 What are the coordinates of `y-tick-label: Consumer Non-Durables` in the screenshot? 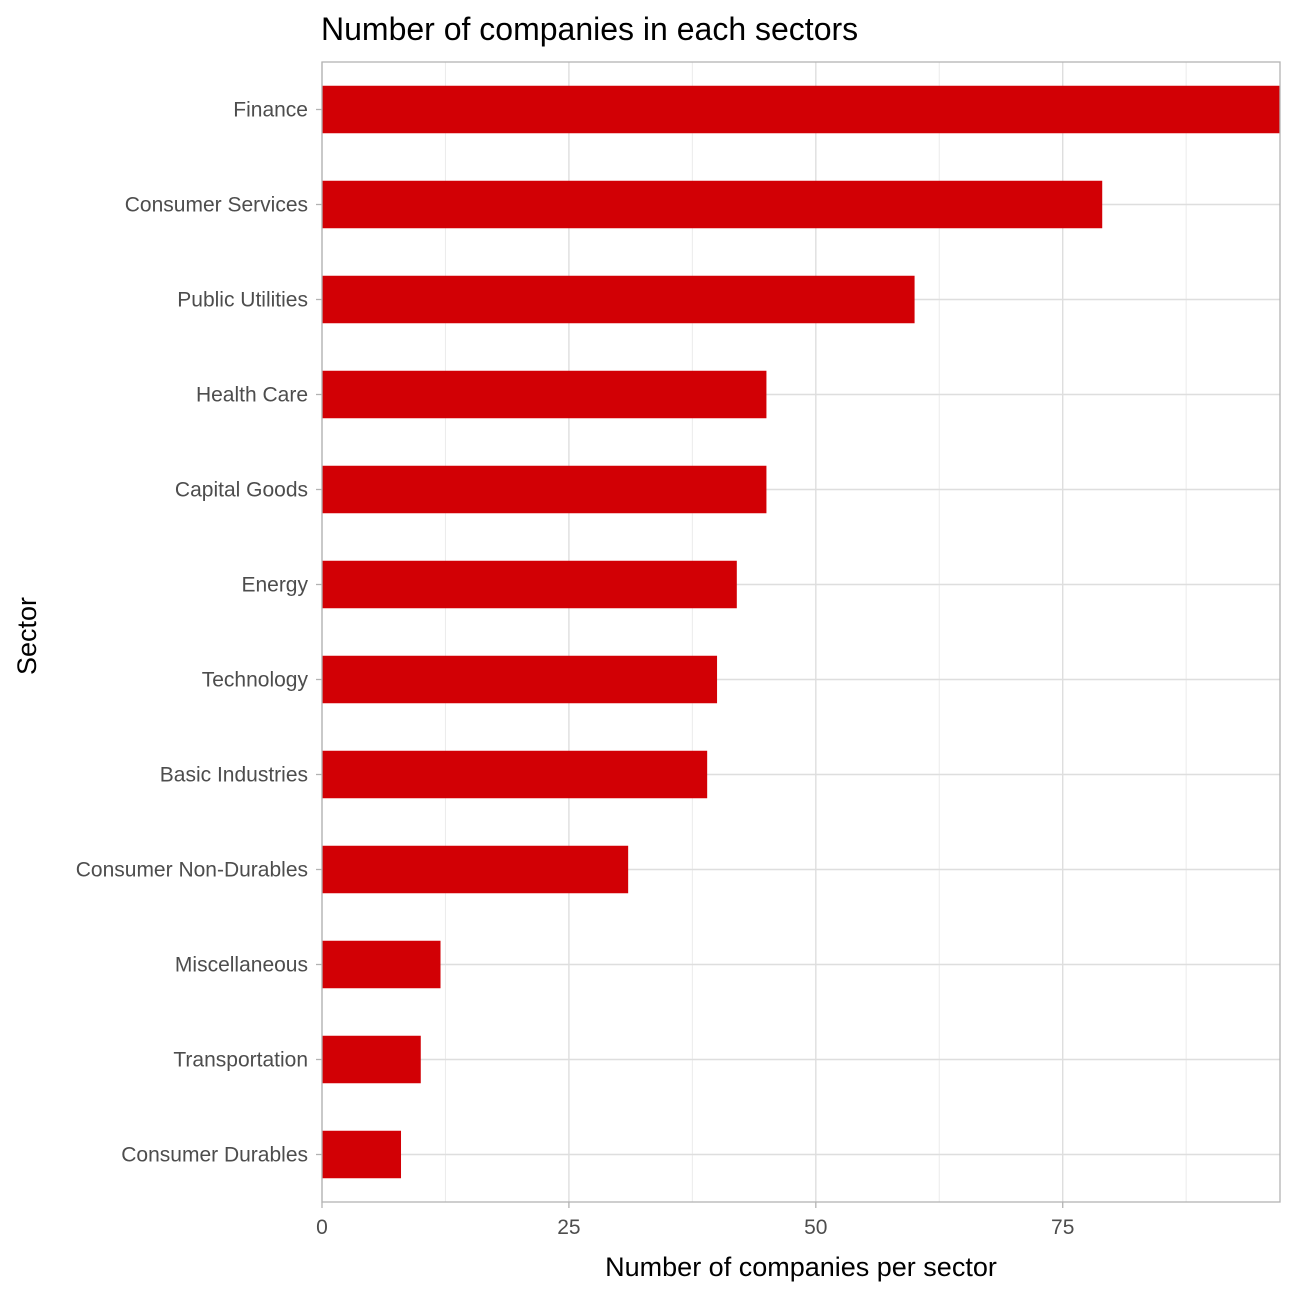 It's located at (192, 870).